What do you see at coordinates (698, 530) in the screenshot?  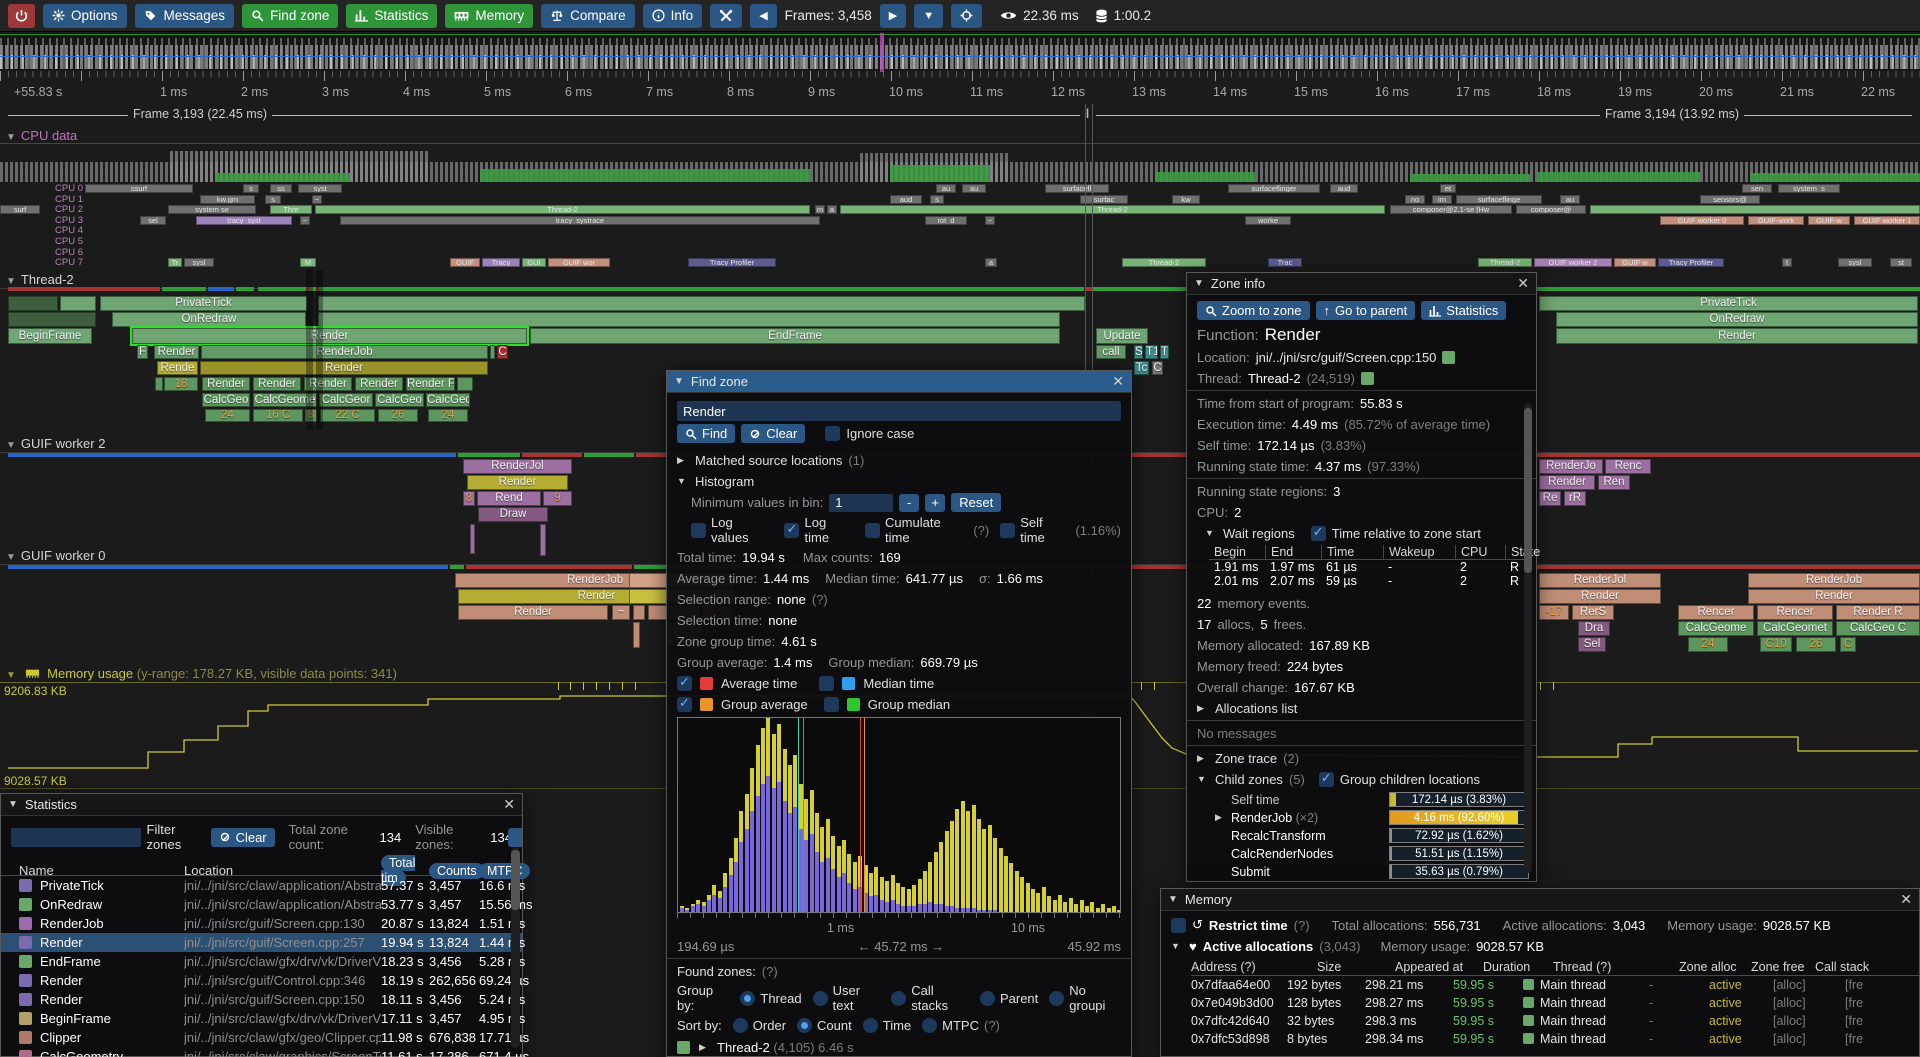 I see `log-values-checkbox` at bounding box center [698, 530].